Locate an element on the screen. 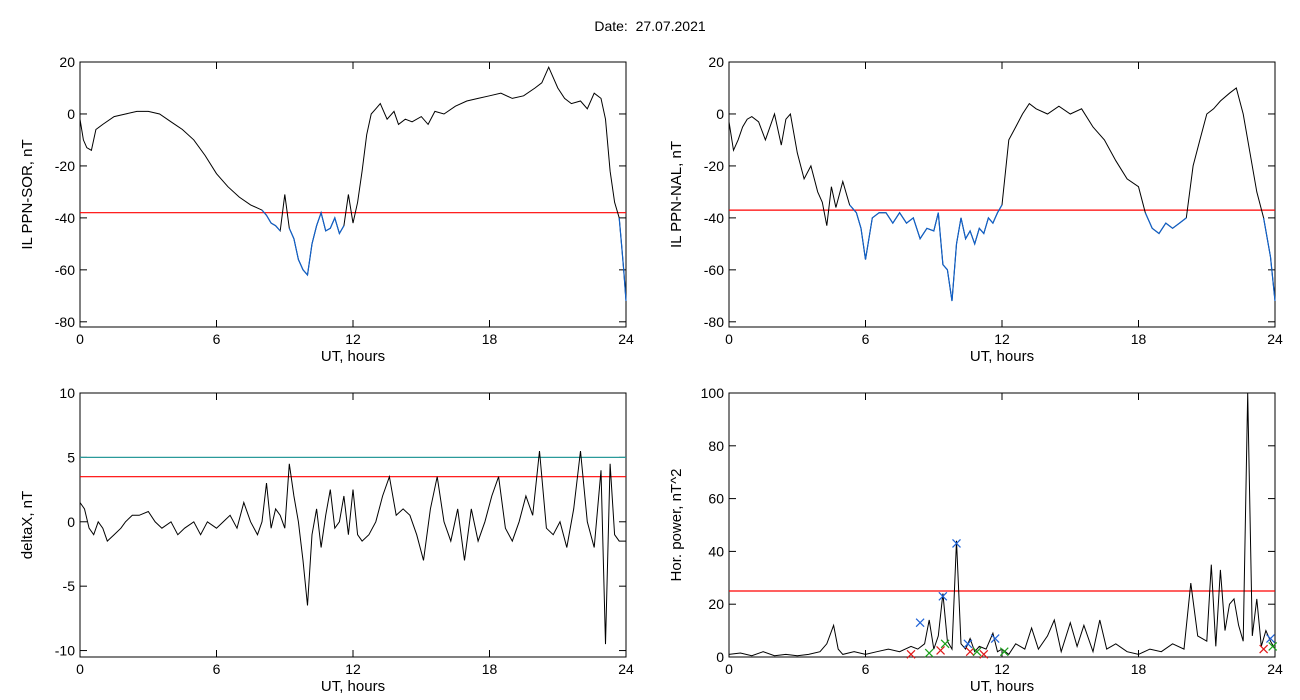 This screenshot has width=1300, height=700. y-tick-label: 80 is located at coordinates (716, 446).